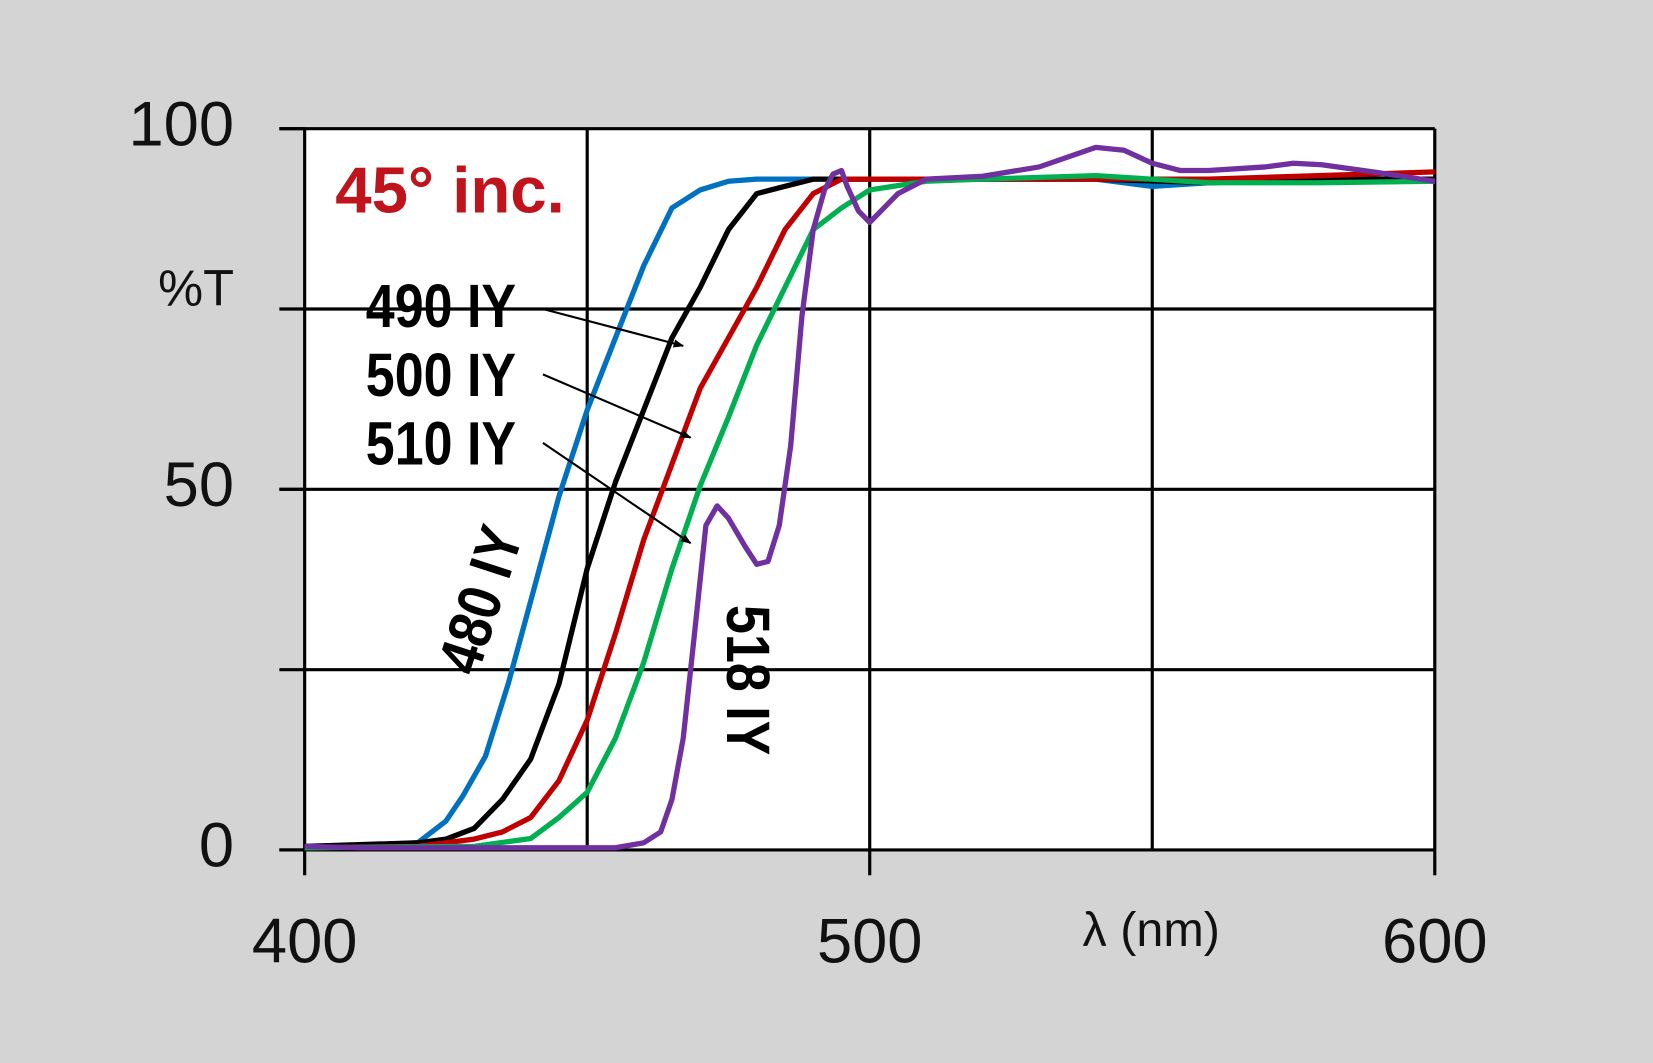  Describe the element at coordinates (216, 846) in the screenshot. I see `y-tick-label: 0` at that location.